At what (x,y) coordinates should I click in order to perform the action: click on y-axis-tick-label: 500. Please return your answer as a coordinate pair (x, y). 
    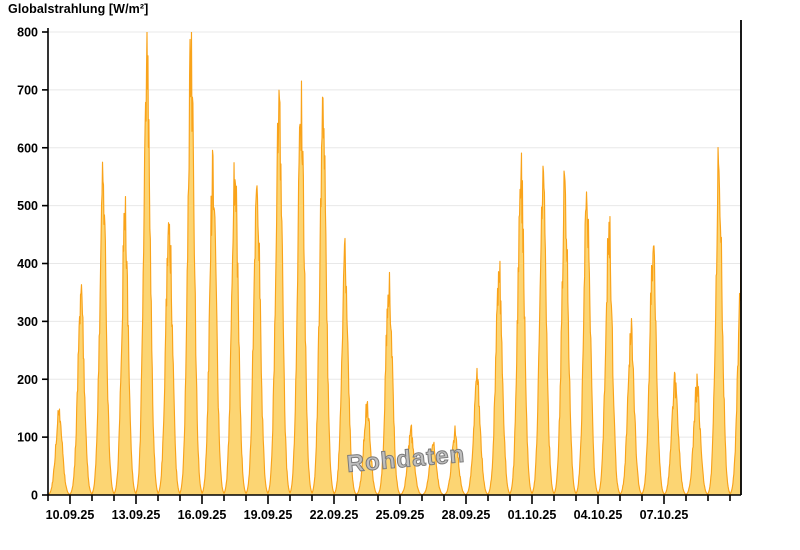
    Looking at the image, I should click on (27, 206).